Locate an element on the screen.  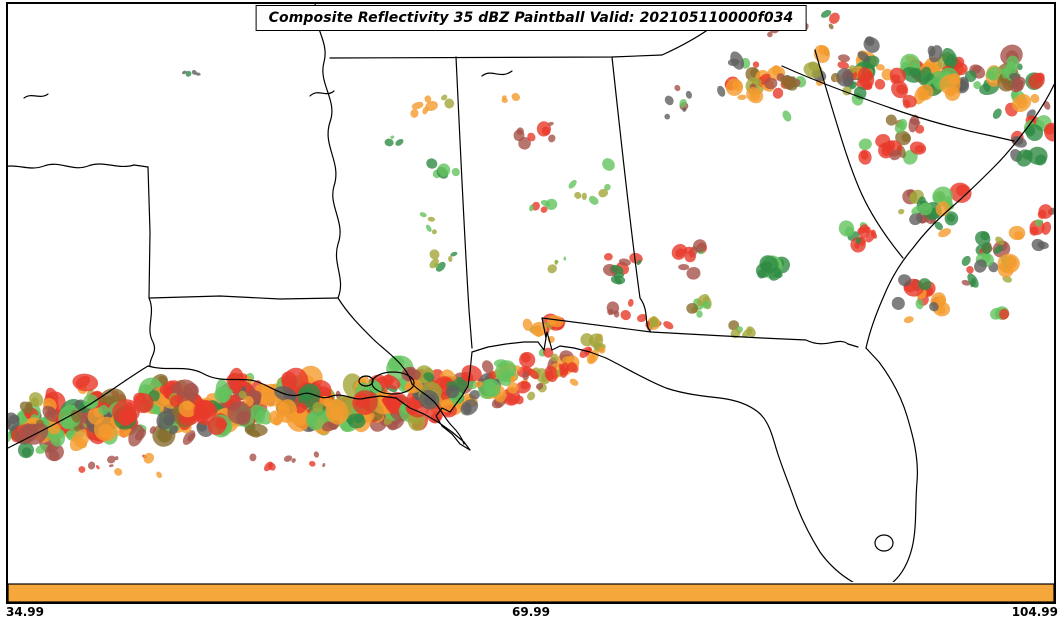
florida-panhandle-coastline is located at coordinates (691, 403).